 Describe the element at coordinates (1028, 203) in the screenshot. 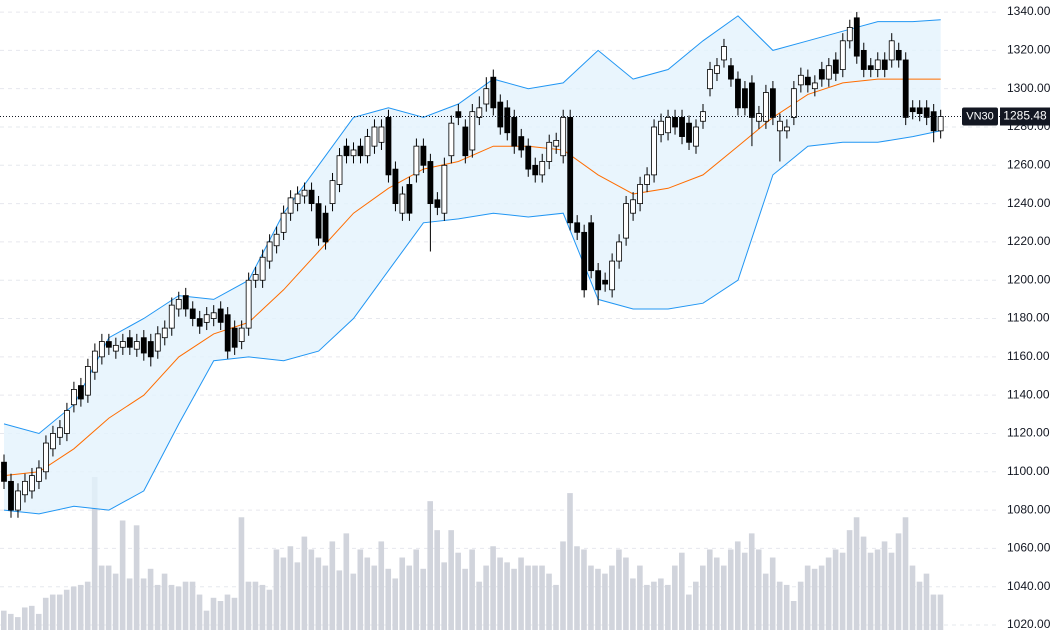

I see `y-tick-label: 1240.00` at that location.